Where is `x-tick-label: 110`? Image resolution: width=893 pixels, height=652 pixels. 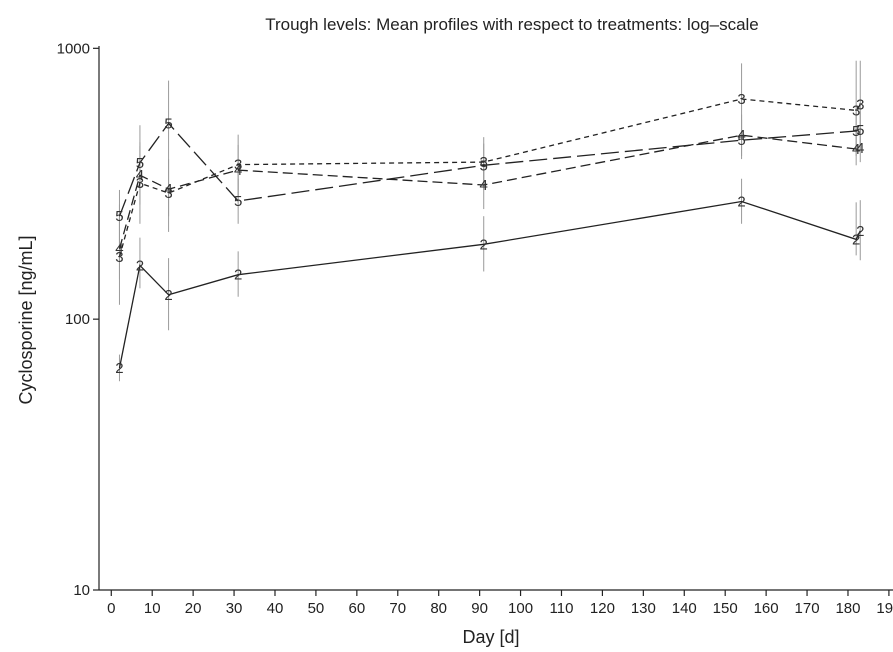 x-tick-label: 110 is located at coordinates (562, 608).